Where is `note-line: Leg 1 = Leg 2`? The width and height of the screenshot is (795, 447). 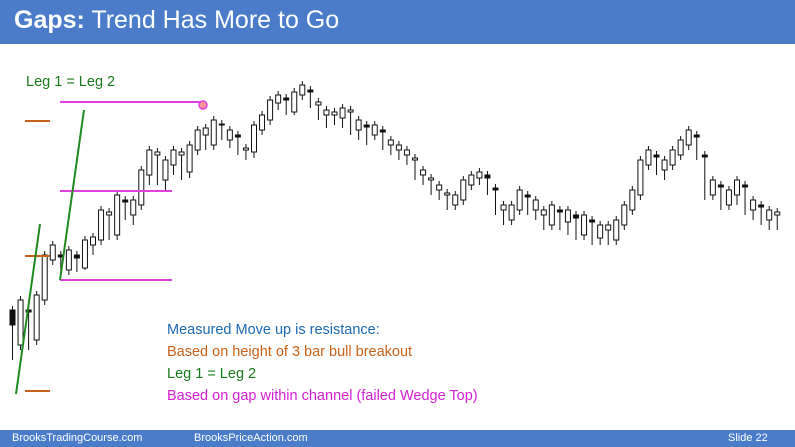 note-line: Leg 1 = Leg 2 is located at coordinates (212, 374).